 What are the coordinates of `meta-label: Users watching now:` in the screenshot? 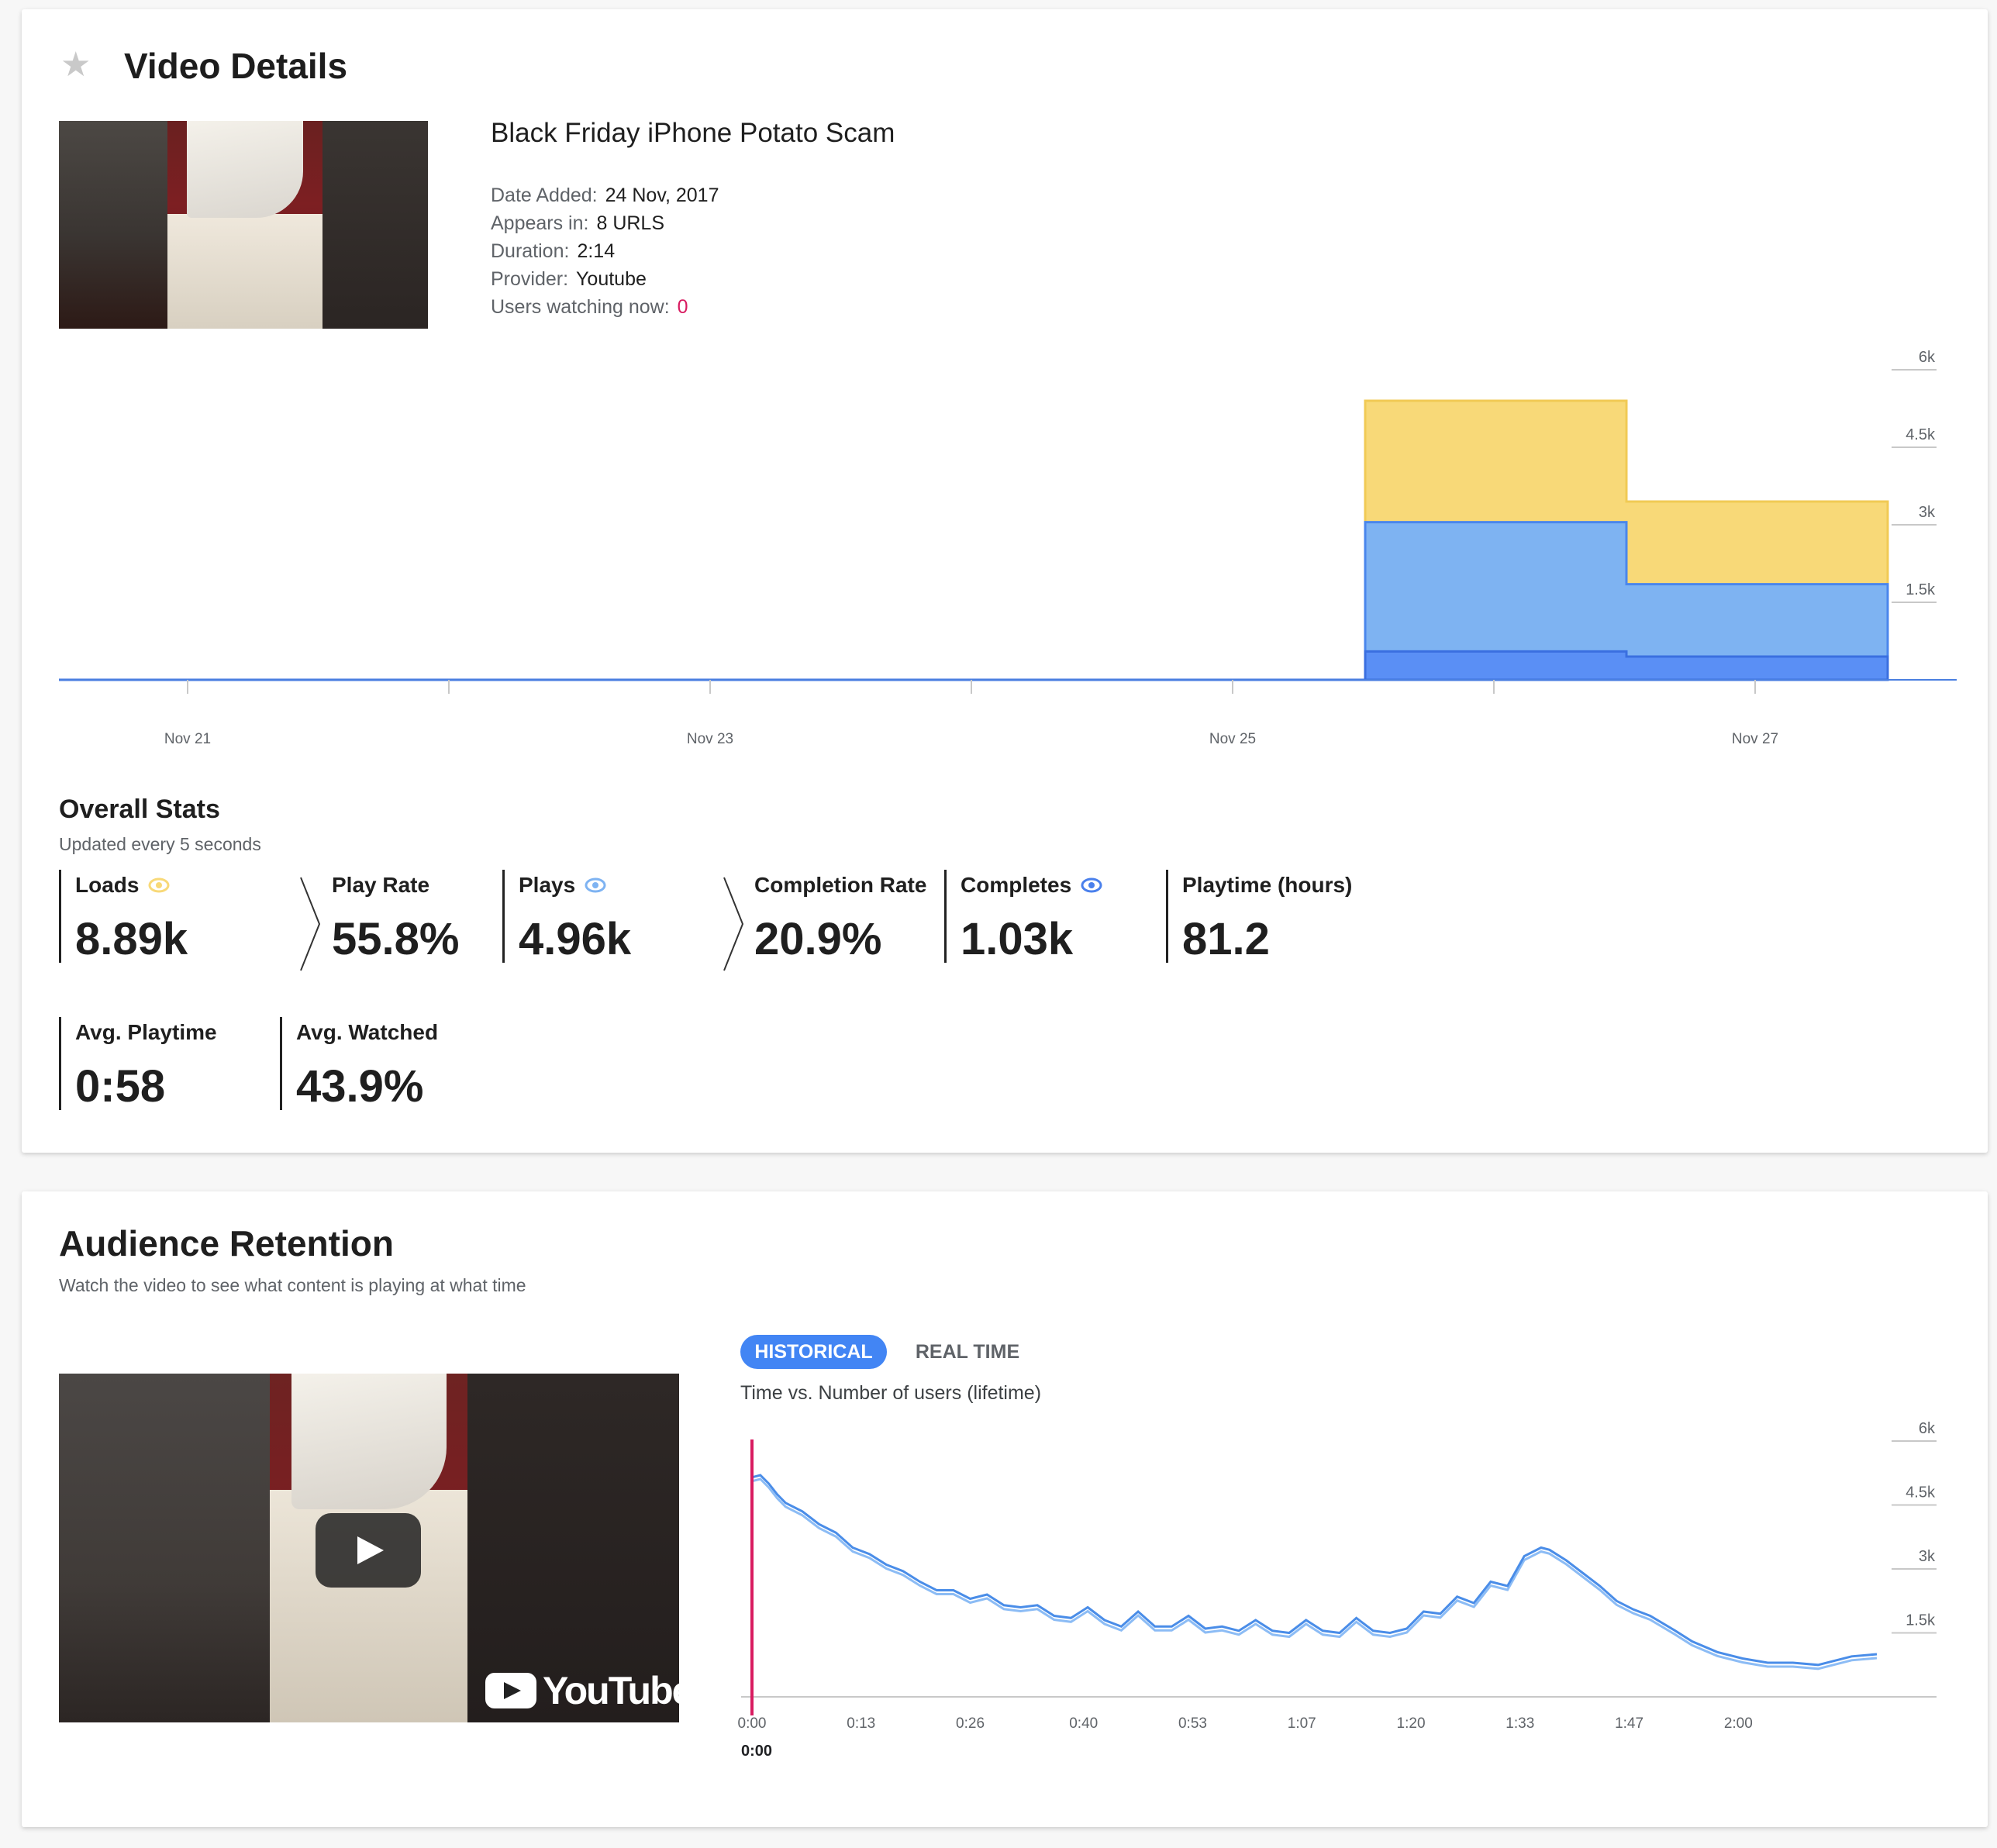 It's located at (580, 307).